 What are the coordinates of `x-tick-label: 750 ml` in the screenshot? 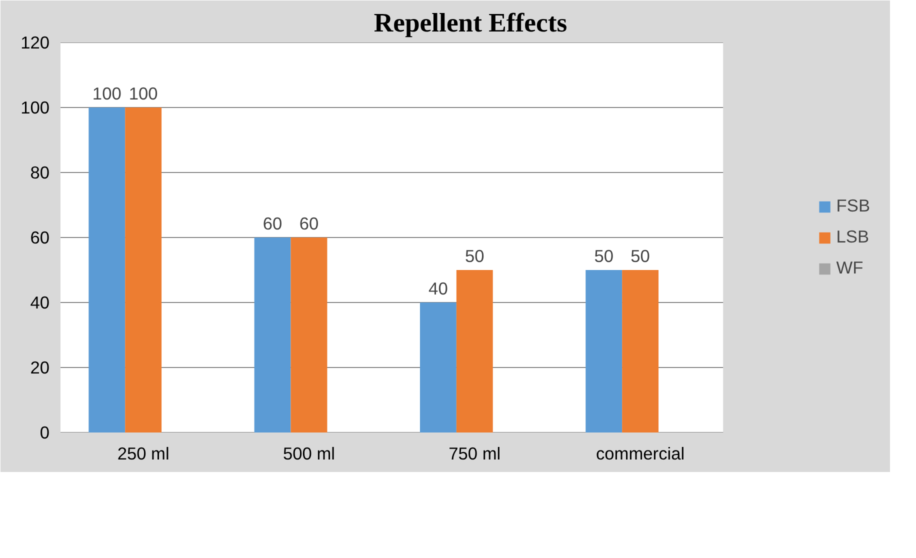 It's located at (474, 454).